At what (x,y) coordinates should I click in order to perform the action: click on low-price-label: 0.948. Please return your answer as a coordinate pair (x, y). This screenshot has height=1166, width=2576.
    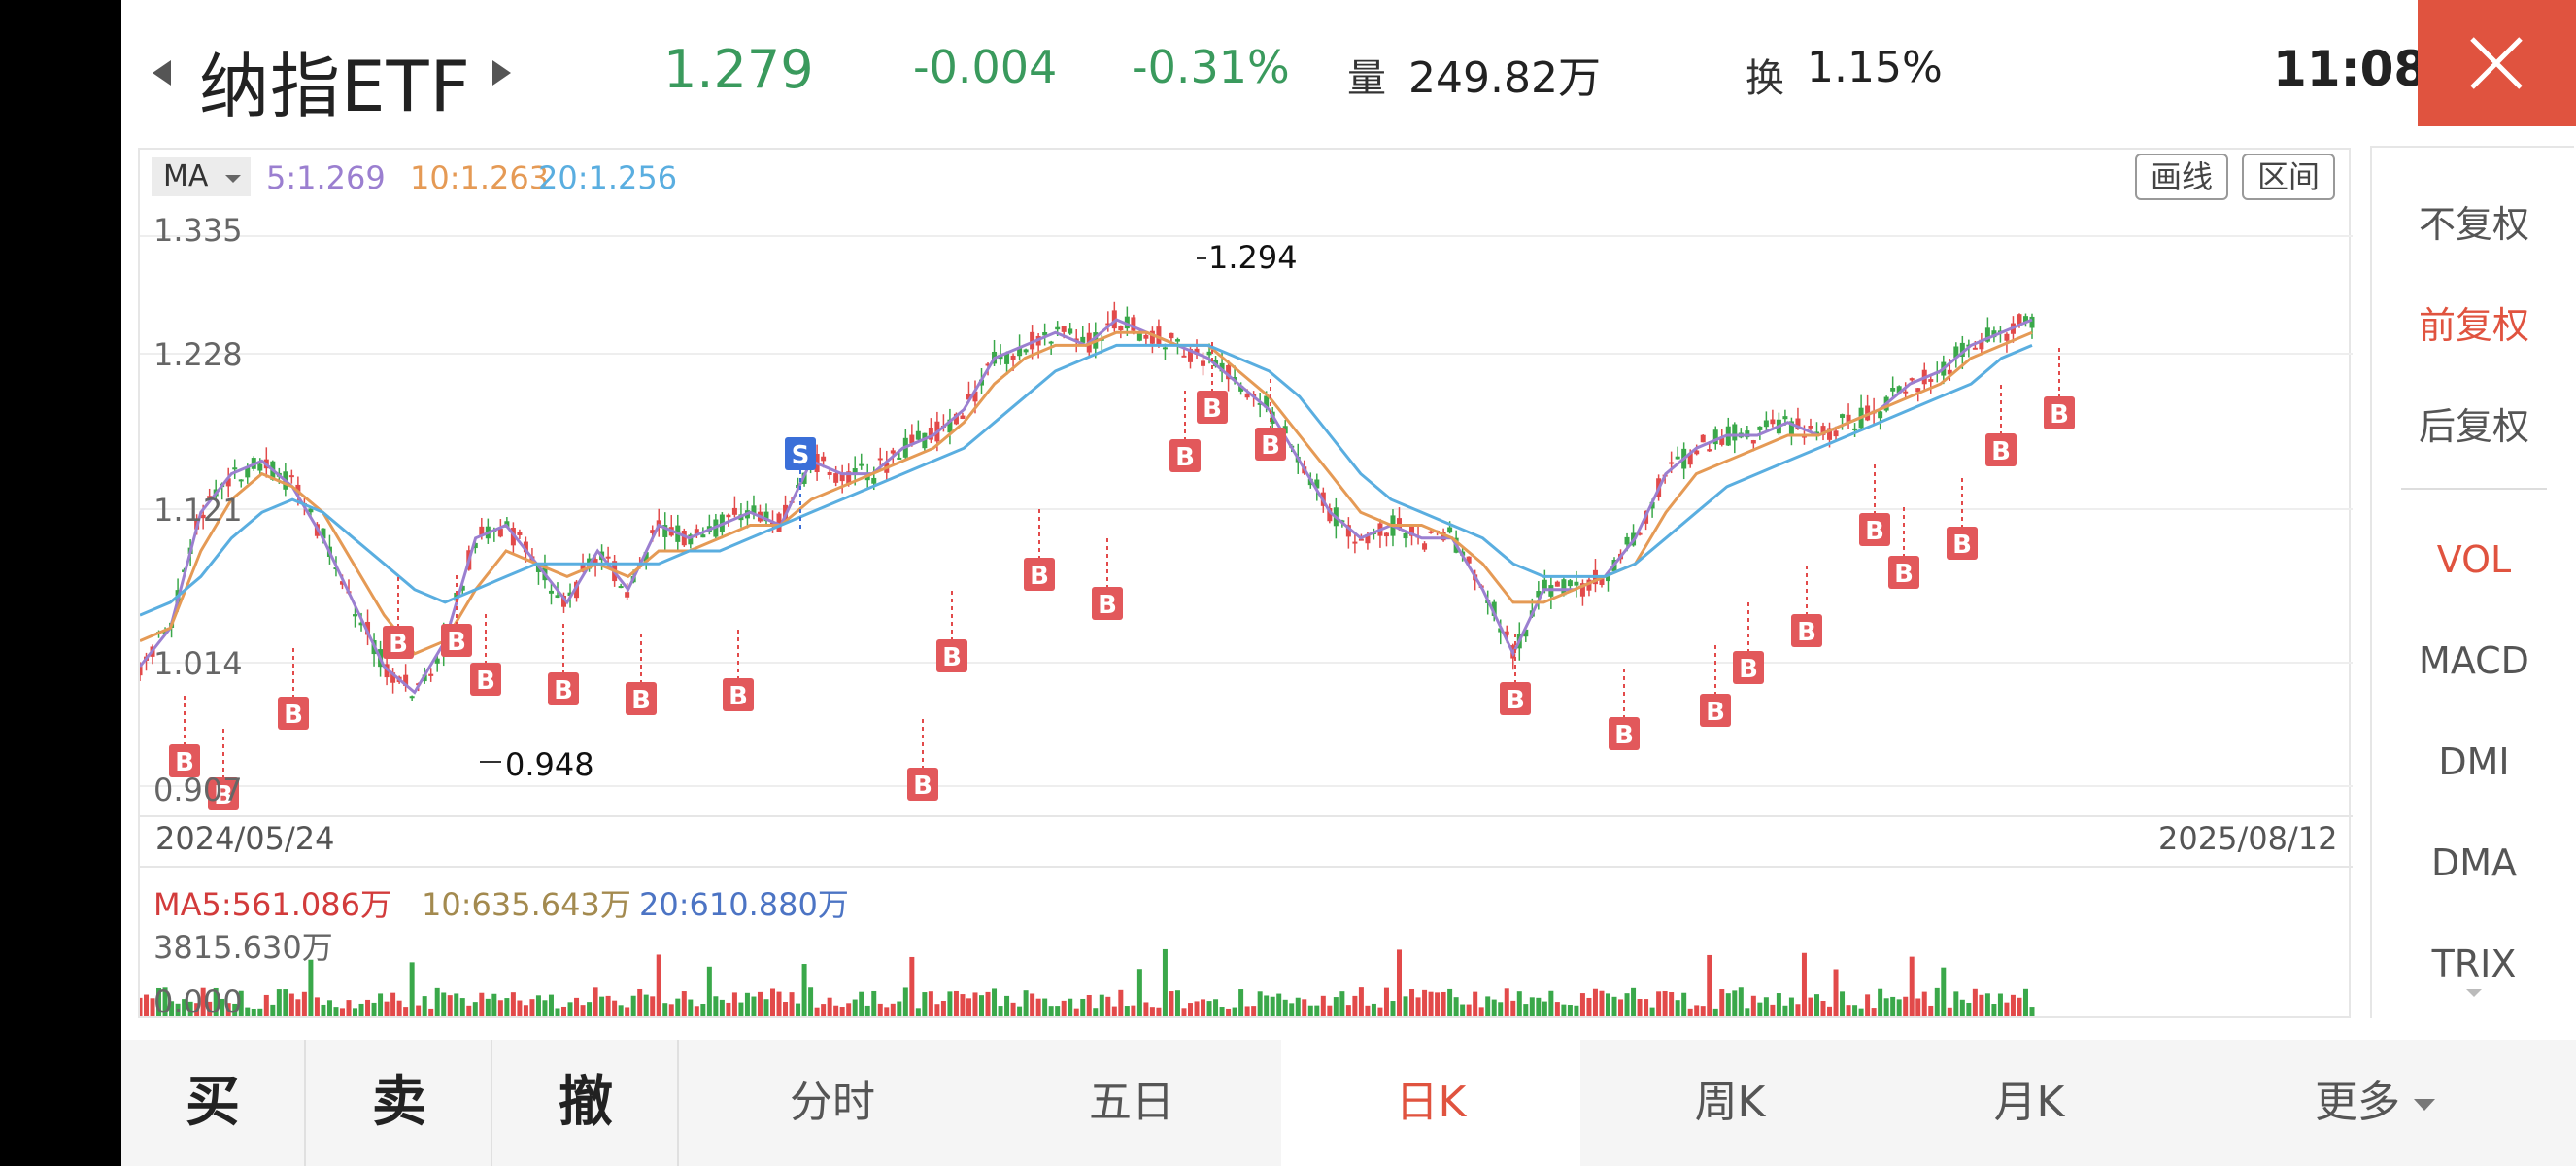
    Looking at the image, I should click on (549, 764).